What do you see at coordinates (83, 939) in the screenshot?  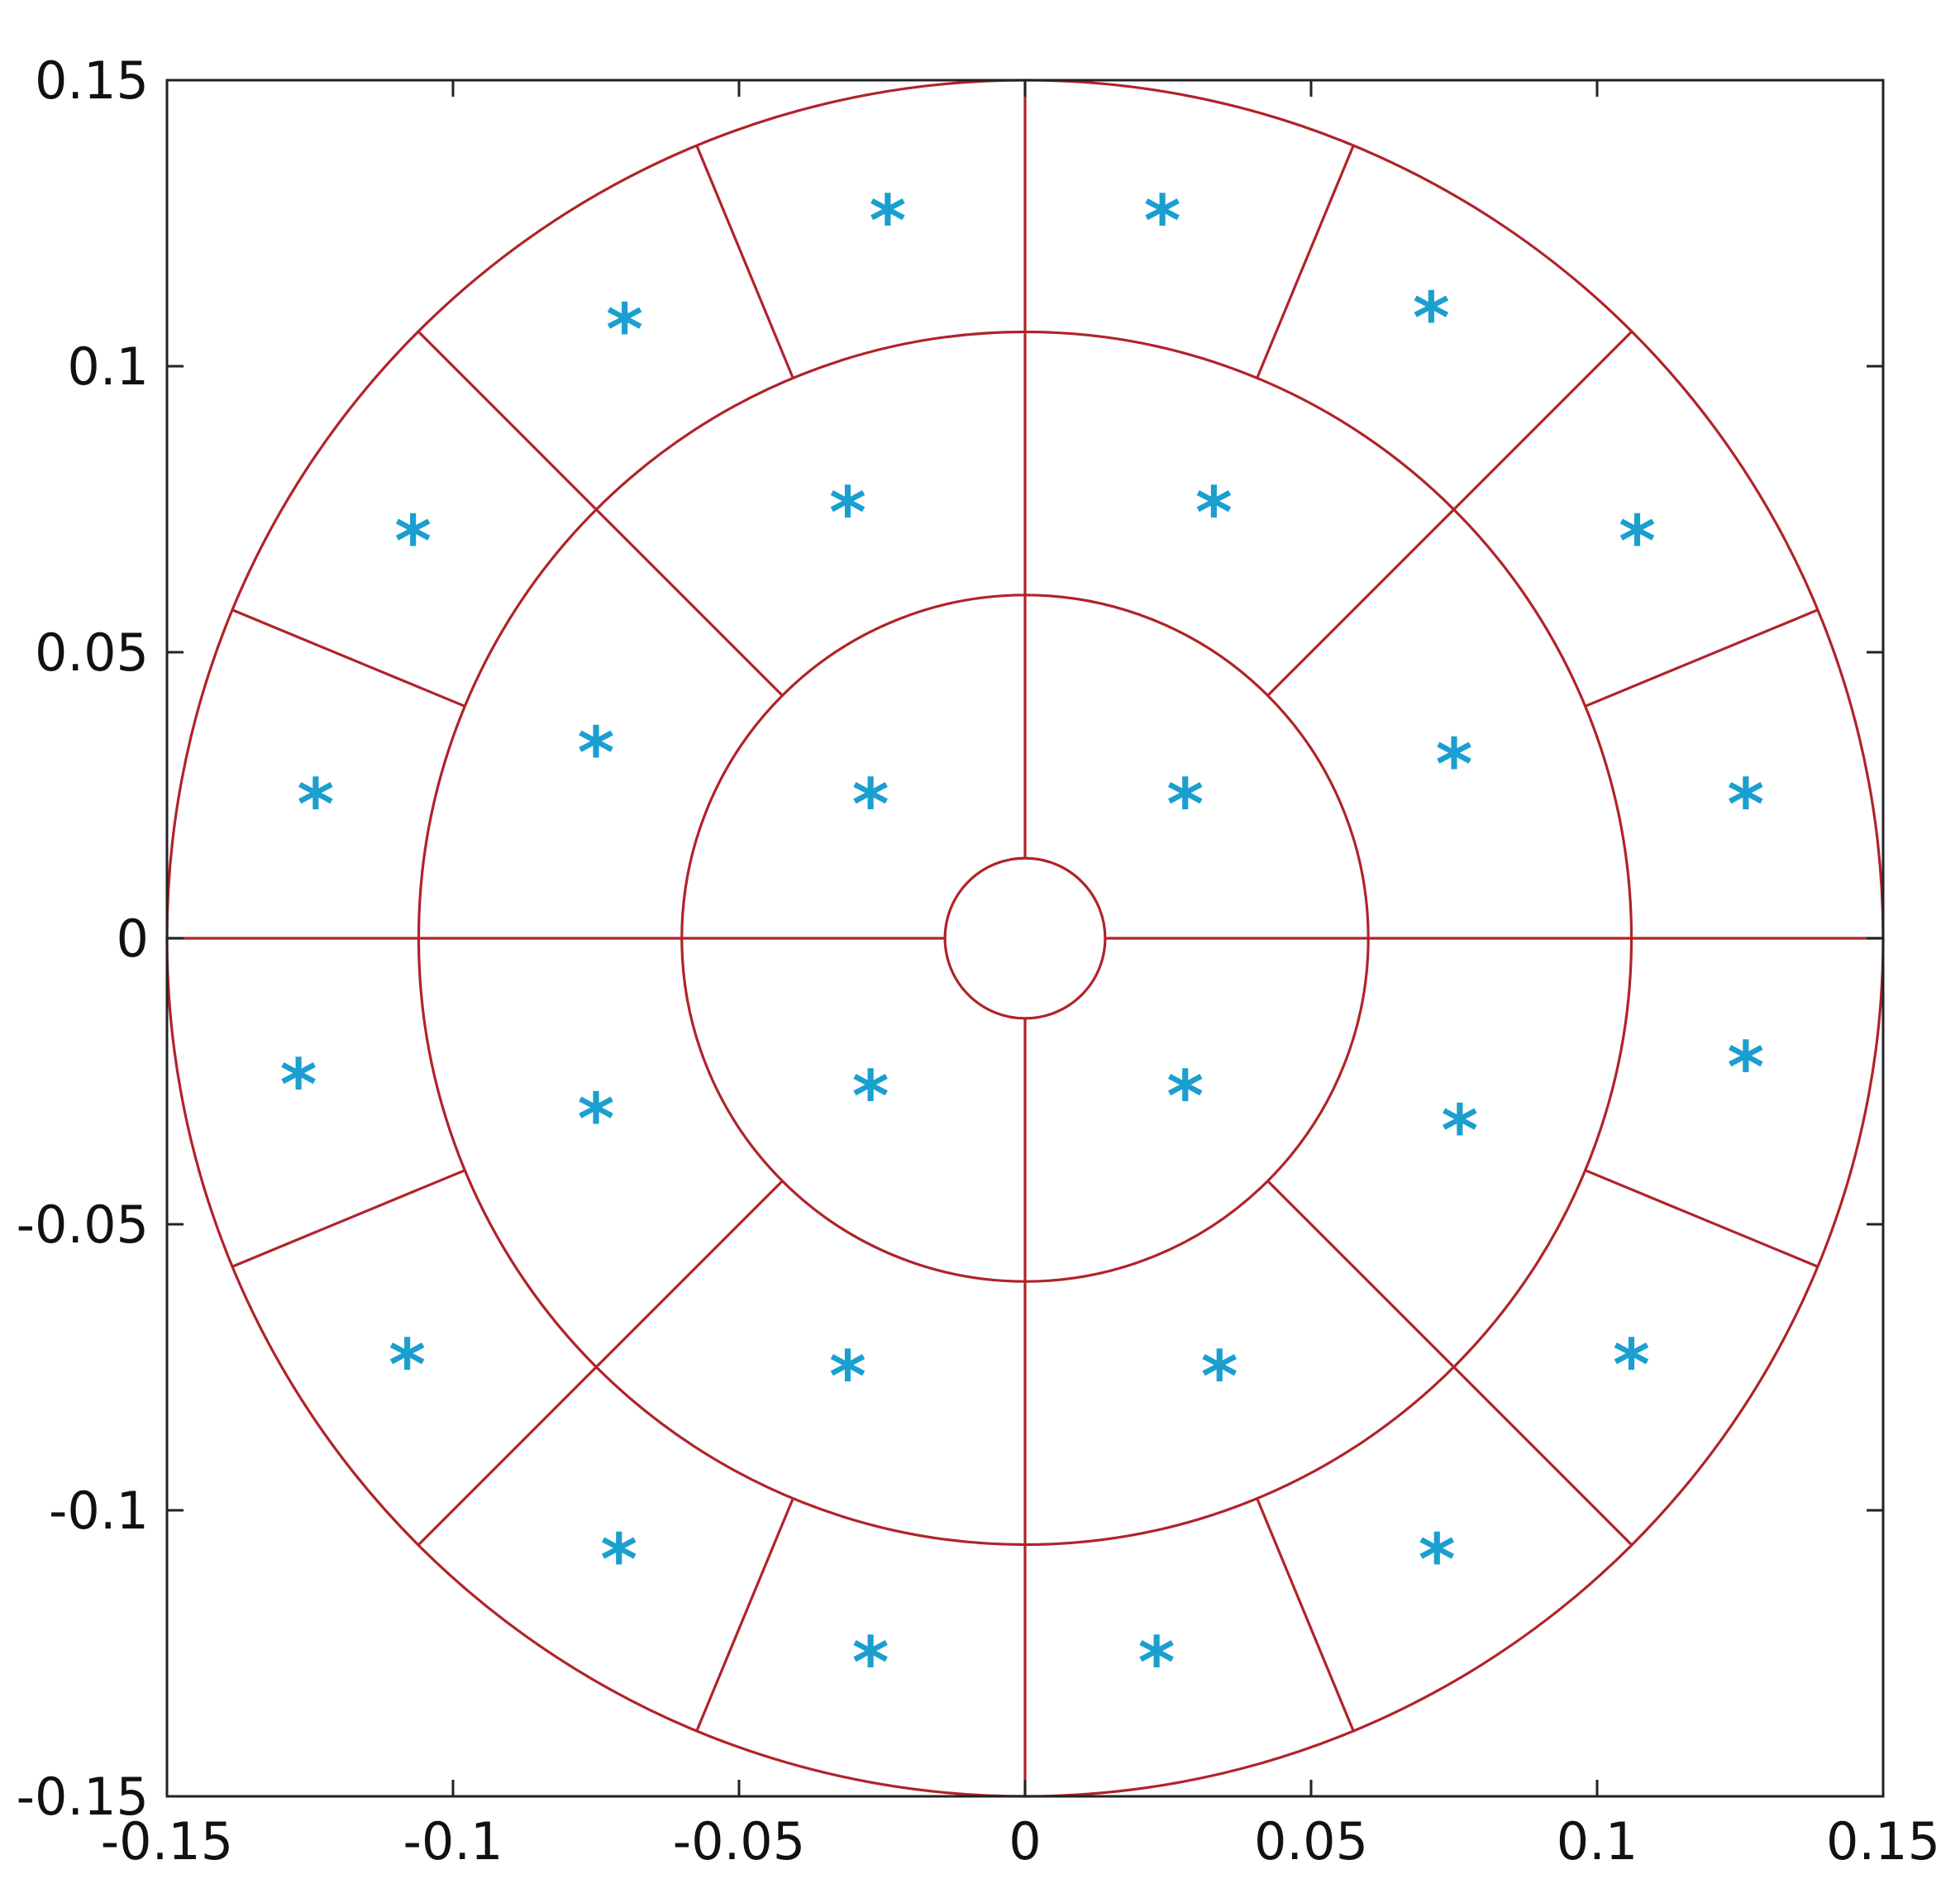 I see `y-axis-tick-labels: -0.15 -0.1 -0.05 0 0.05 0.1 0.15` at bounding box center [83, 939].